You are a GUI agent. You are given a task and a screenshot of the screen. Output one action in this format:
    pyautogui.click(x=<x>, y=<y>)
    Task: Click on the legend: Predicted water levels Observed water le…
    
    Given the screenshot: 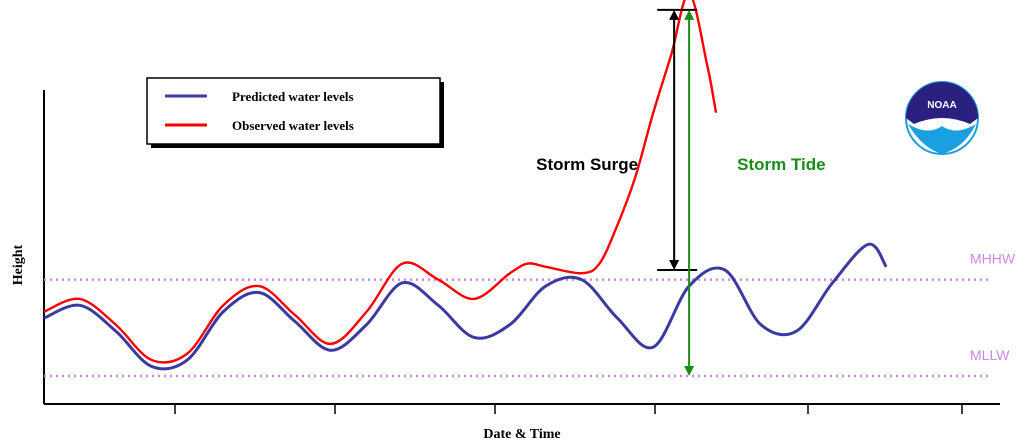 What is the action you would take?
    pyautogui.click(x=295, y=112)
    